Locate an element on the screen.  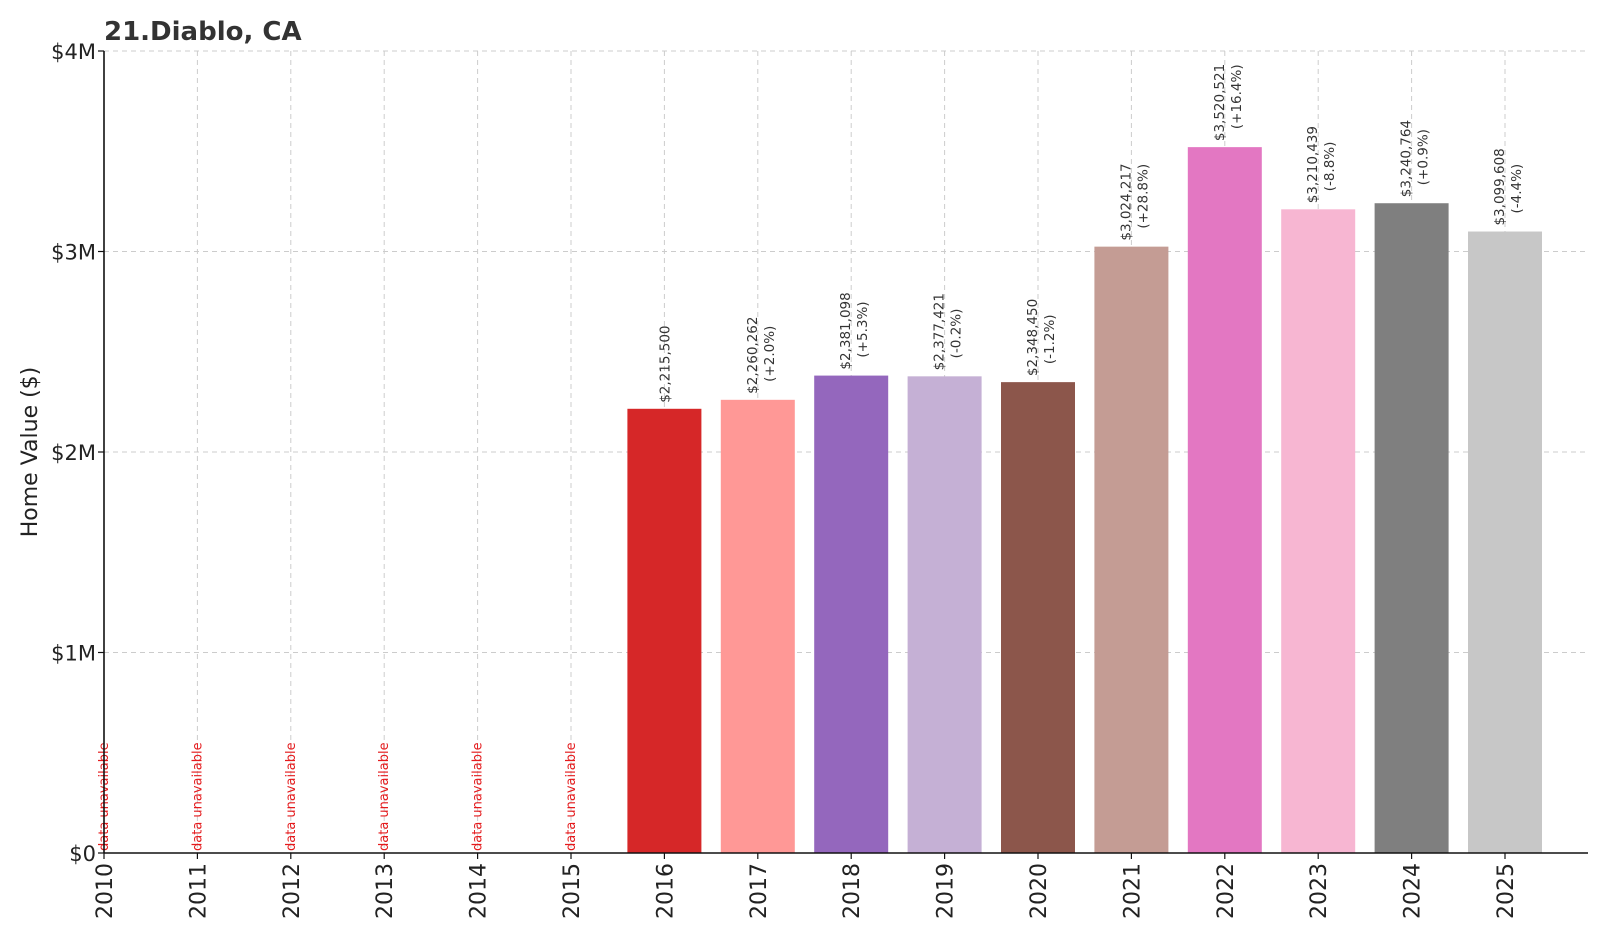
y-tick-label: $1M is located at coordinates (73, 654).